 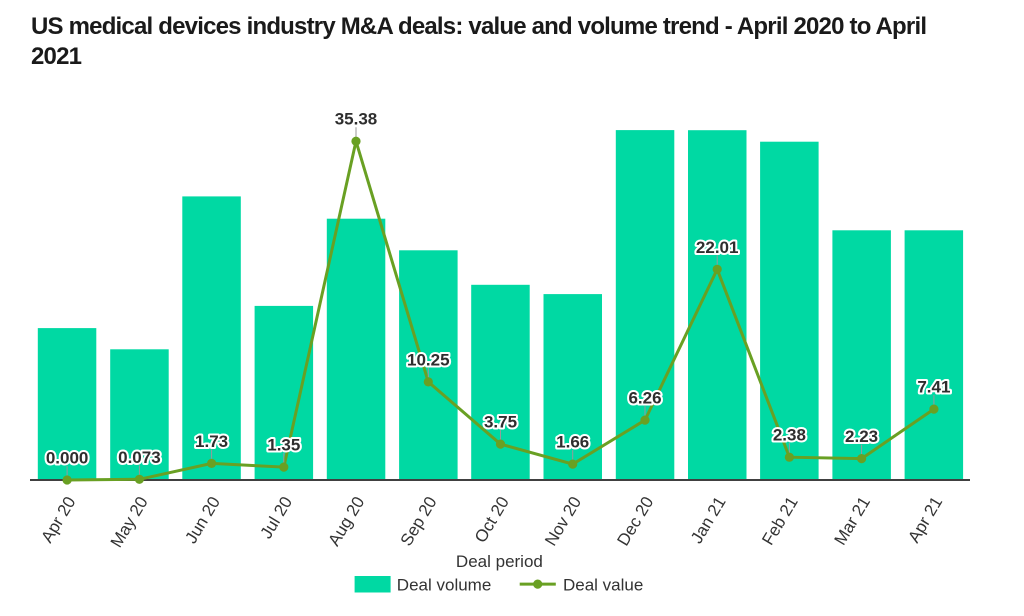 I want to click on svg-text: Dec 20, so click(x=635, y=521).